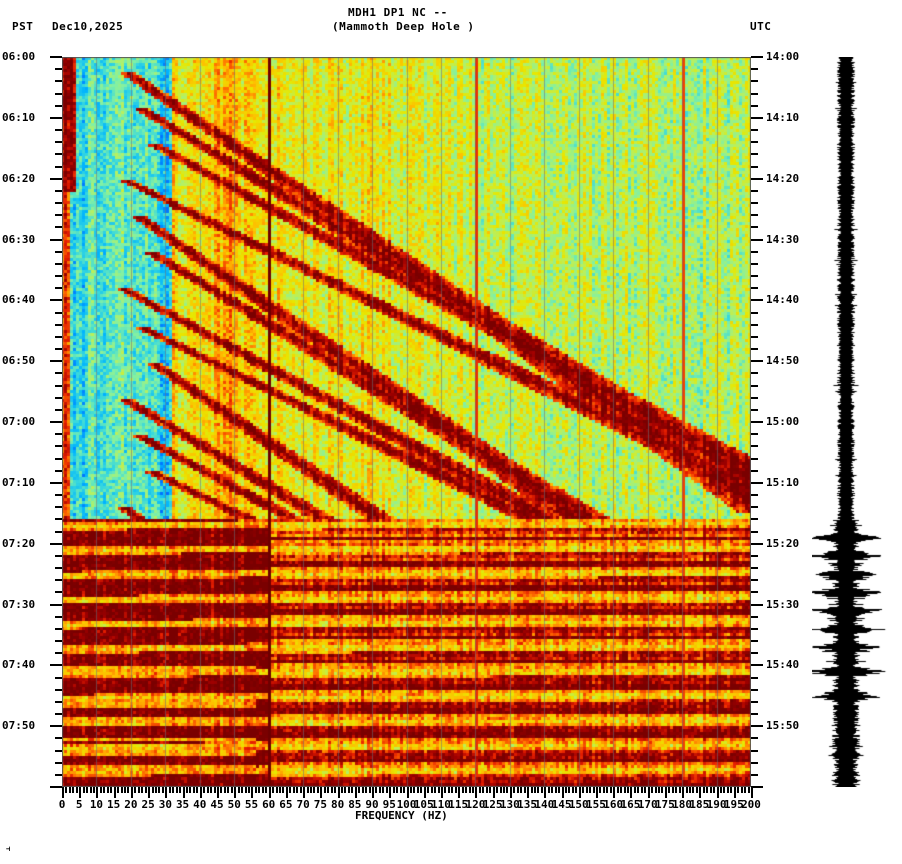  I want to click on freq-tick-label: 145, so click(561, 804).